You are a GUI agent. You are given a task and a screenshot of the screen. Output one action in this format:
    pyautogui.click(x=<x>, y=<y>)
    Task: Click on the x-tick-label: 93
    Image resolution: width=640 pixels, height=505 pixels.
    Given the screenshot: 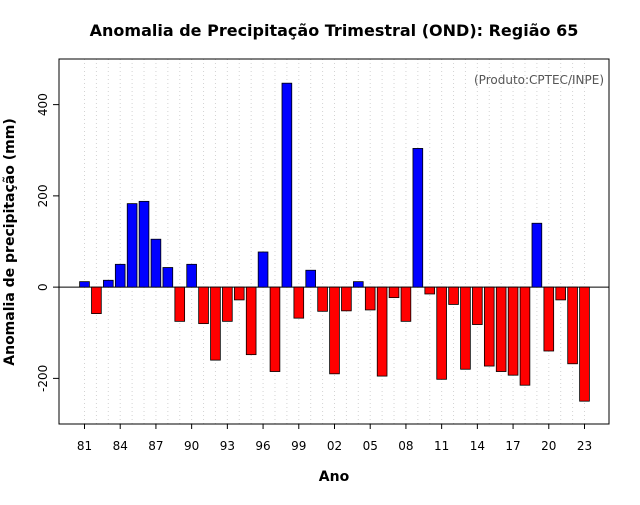 What is the action you would take?
    pyautogui.click(x=227, y=446)
    